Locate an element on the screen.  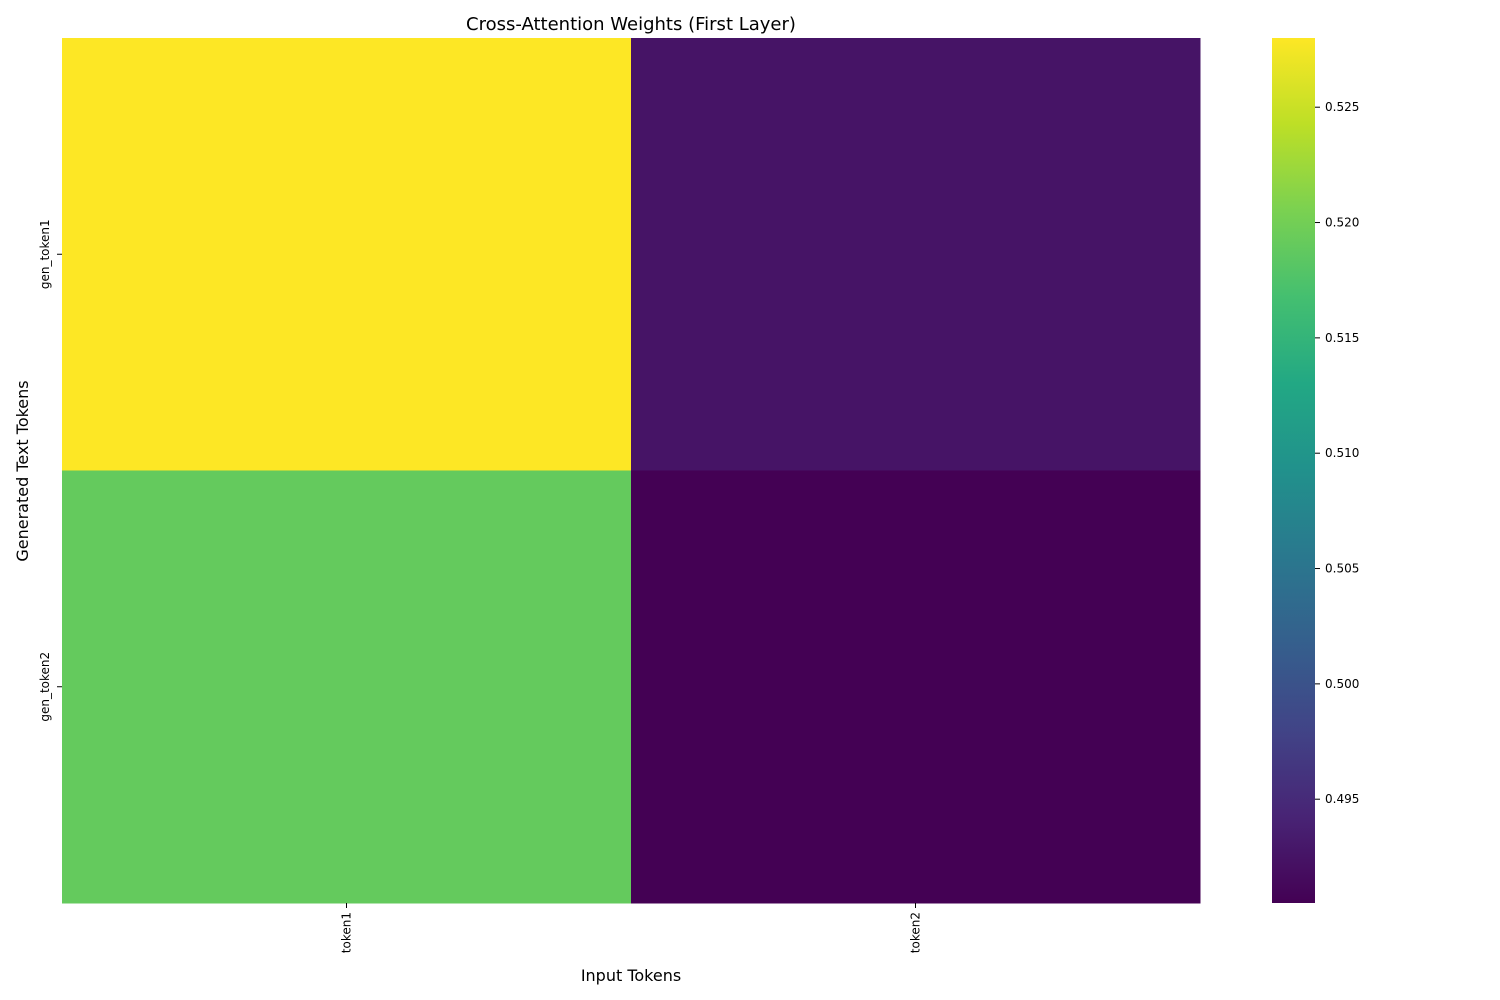
colorbar is located at coordinates (1293, 470).